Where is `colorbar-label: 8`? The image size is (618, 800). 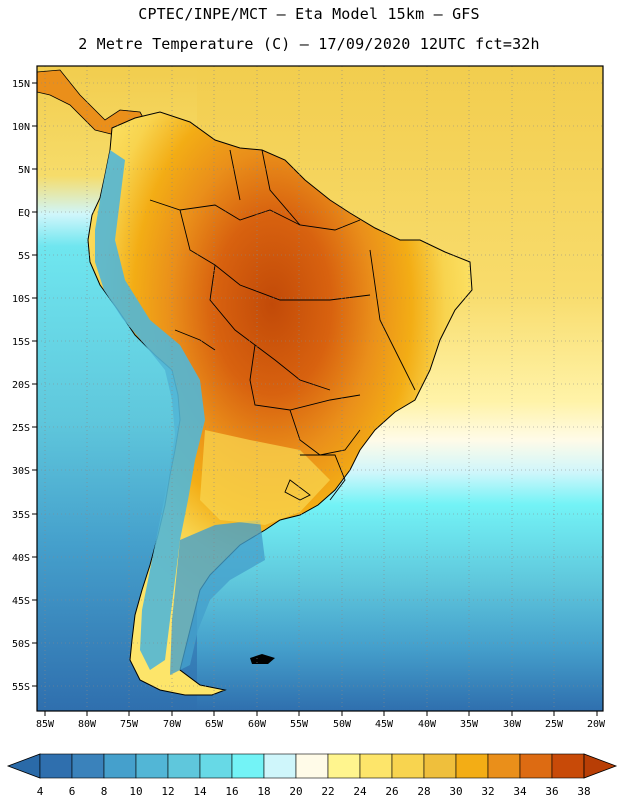 colorbar-label: 8 is located at coordinates (104, 791).